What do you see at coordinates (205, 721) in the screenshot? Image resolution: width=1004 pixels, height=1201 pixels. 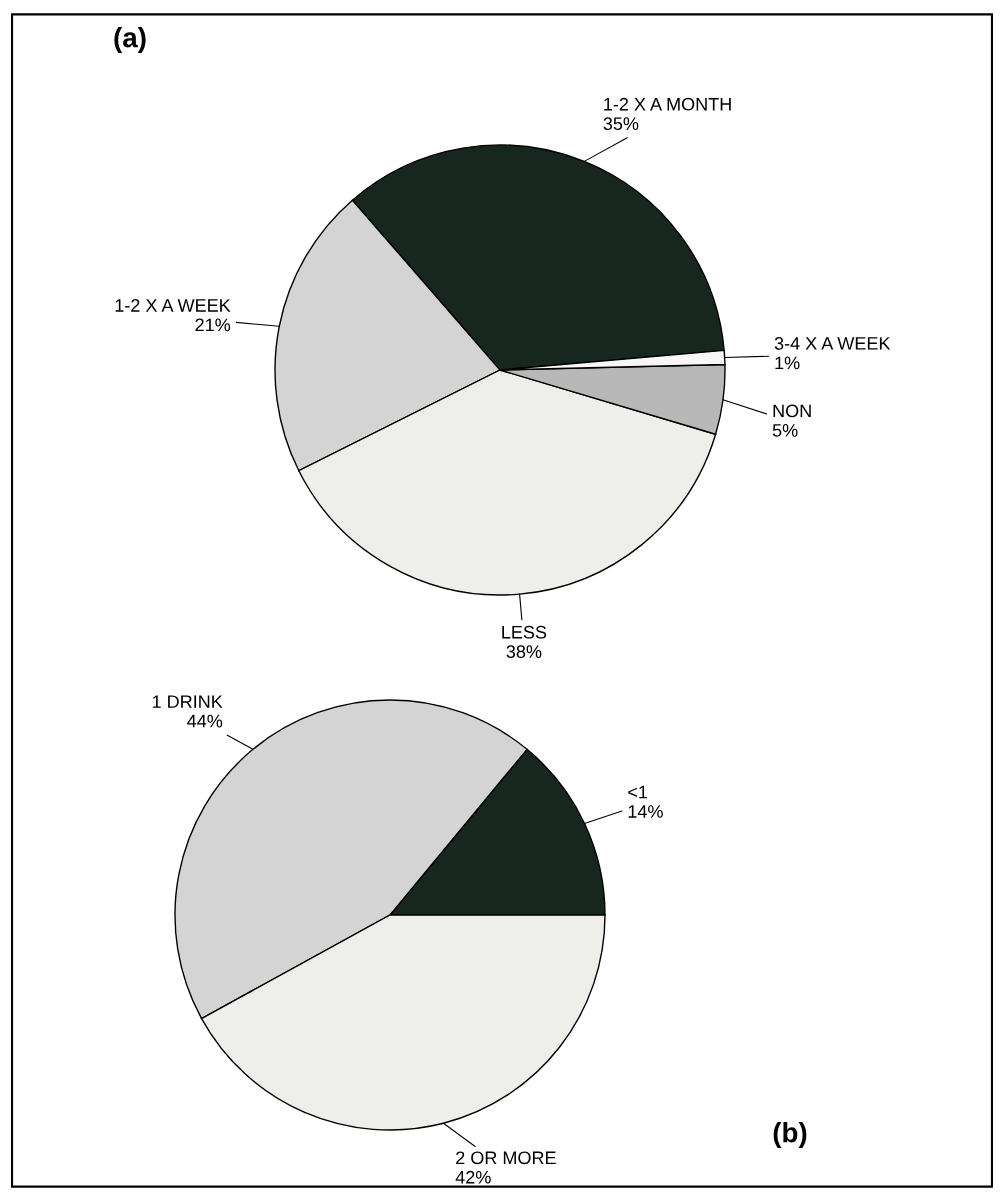 I see `data-label: 44%` at bounding box center [205, 721].